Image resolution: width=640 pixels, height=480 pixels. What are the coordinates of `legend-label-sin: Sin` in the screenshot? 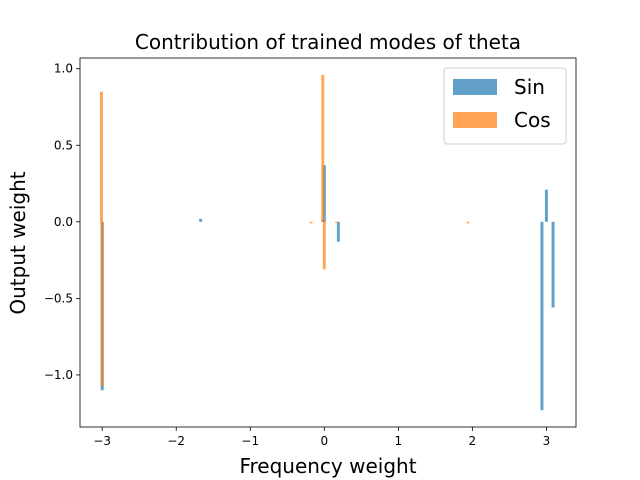 It's located at (529, 87).